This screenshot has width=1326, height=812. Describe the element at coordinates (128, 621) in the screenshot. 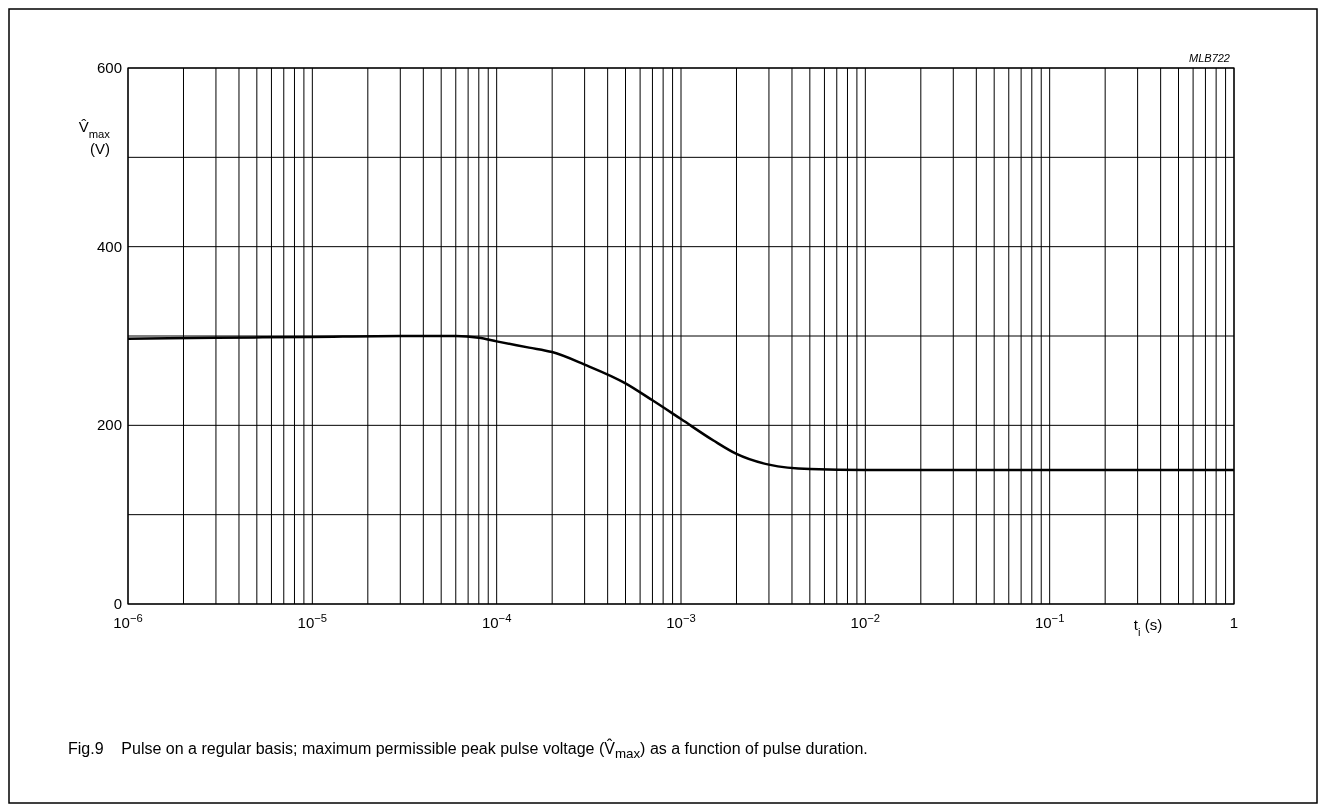

I see `x-tick-label: 10$^{−6}$` at that location.